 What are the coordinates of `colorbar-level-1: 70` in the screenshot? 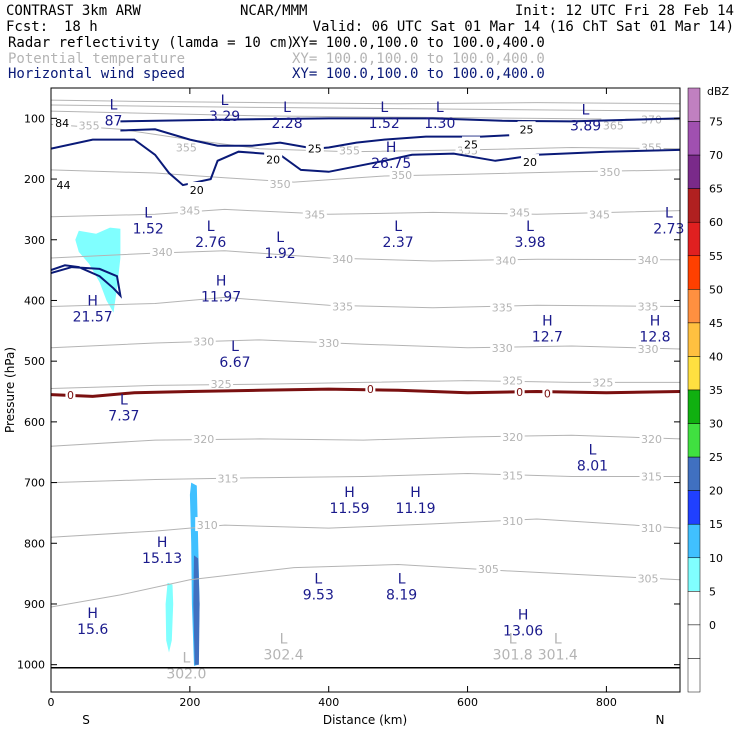 It's located at (716, 155).